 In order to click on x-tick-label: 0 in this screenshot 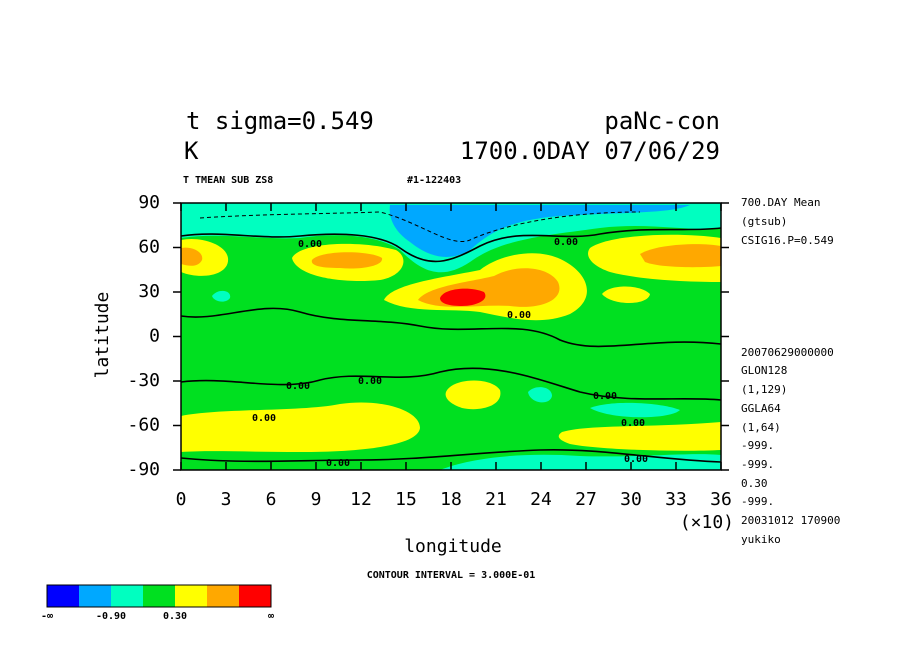, I will do `click(181, 499)`.